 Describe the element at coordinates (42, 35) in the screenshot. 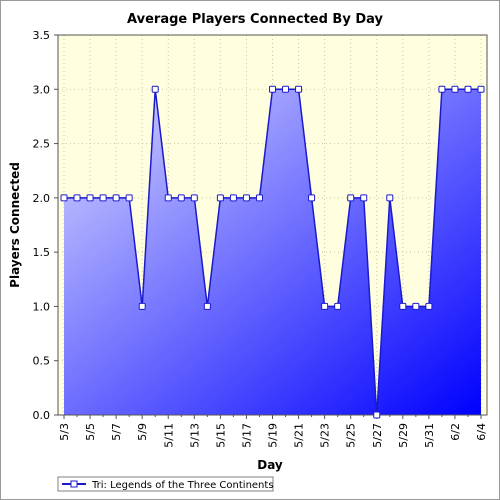

I see `y-tick-label: 3.5` at that location.